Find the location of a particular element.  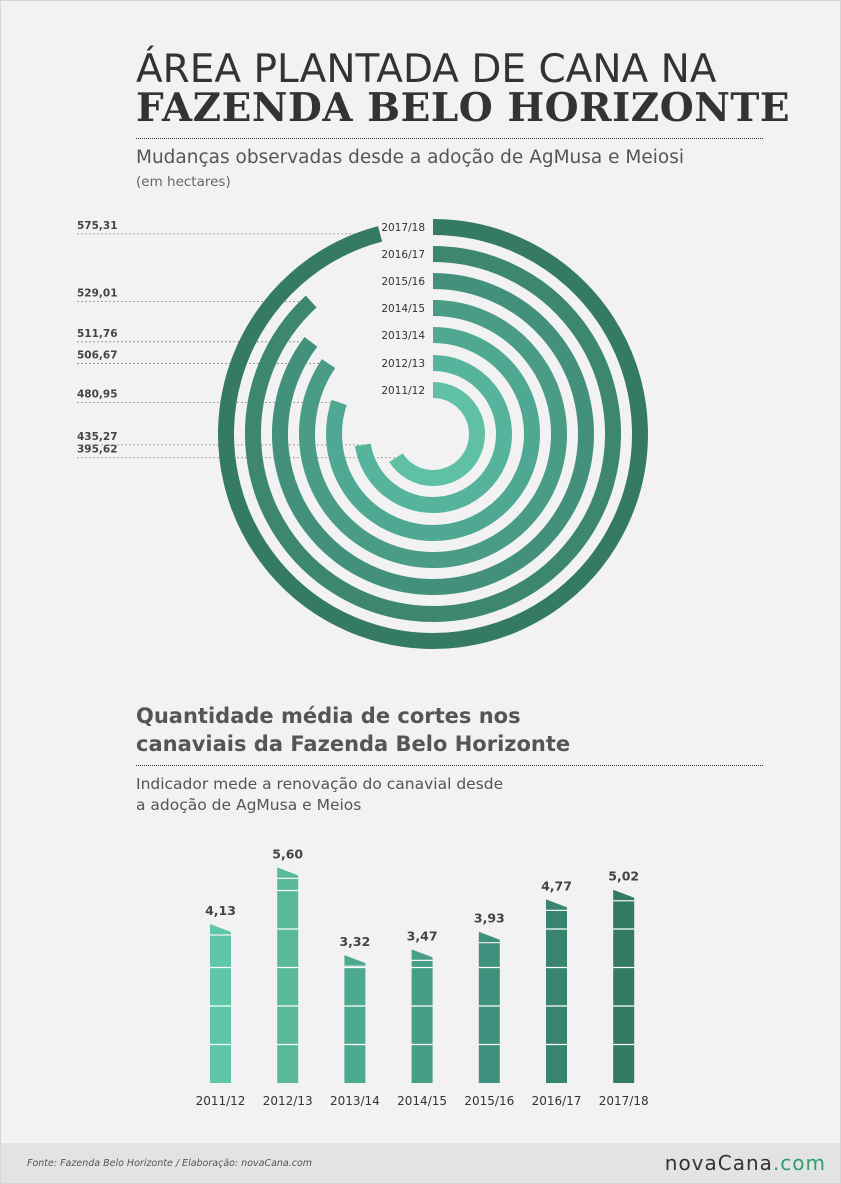

bar-category-label: 2014/15 is located at coordinates (422, 1101).